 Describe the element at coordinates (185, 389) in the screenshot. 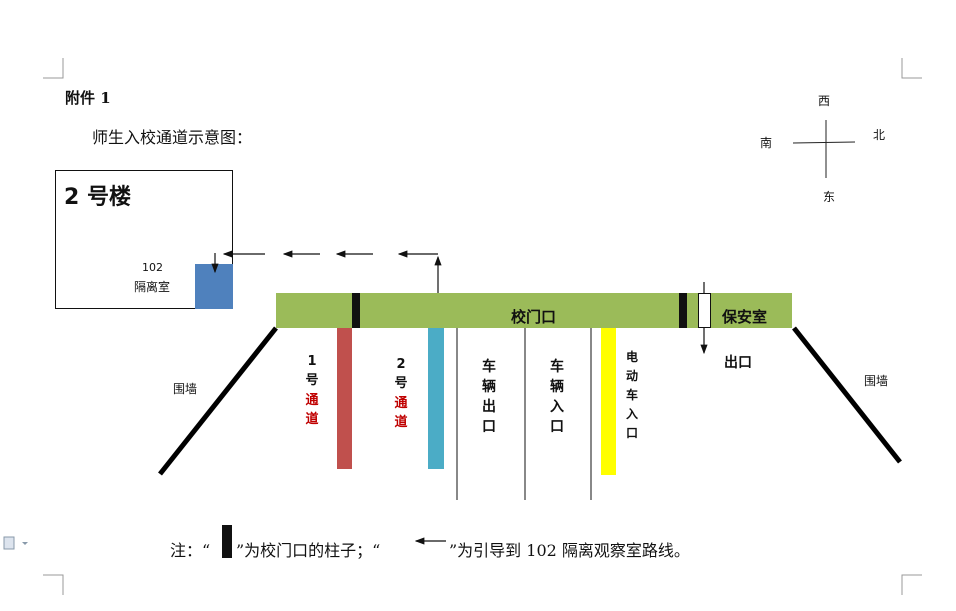

I see `wall-label-left: 围墙` at that location.